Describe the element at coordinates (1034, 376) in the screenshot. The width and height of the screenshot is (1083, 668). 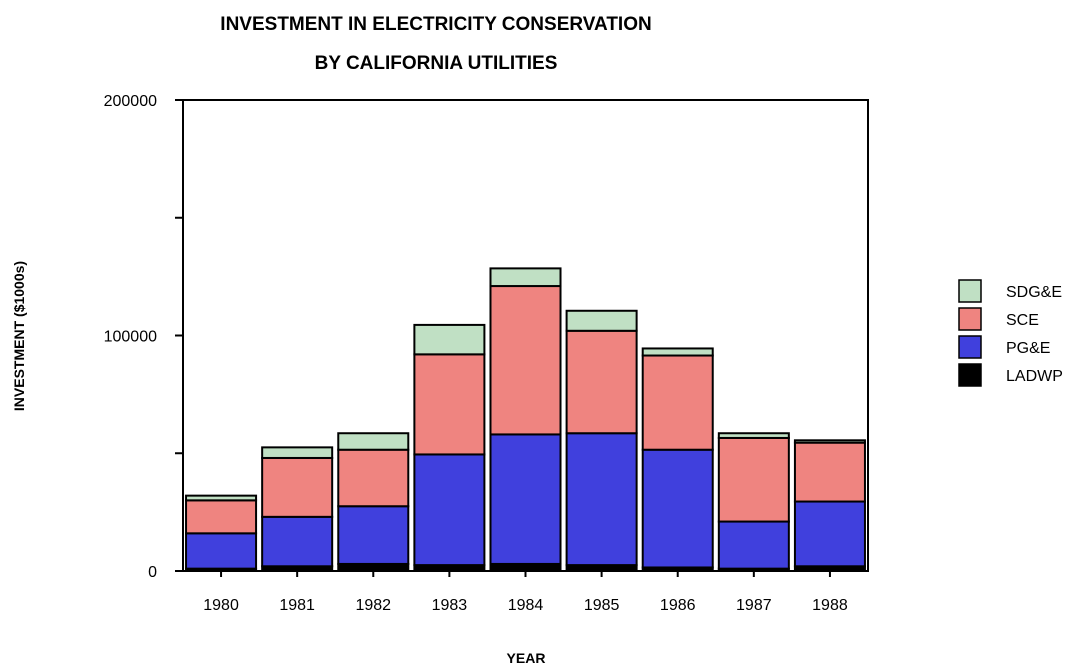
I see `legend-label-ladwp: LADWP` at that location.